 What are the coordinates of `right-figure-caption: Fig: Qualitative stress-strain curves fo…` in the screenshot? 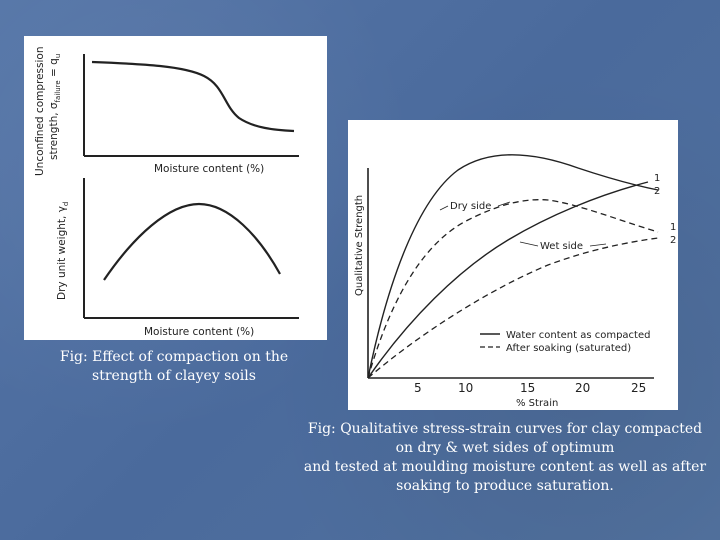 It's located at (505, 458).